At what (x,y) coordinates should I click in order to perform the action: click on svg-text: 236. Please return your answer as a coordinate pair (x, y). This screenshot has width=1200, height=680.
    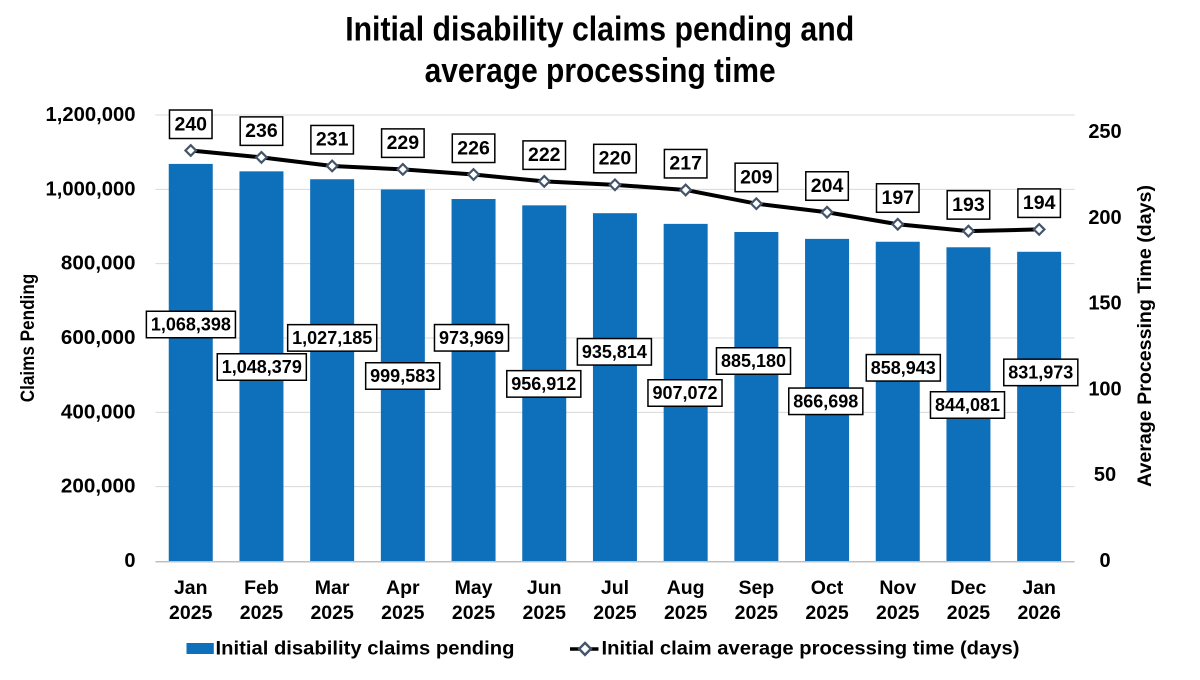
    Looking at the image, I should click on (261, 131).